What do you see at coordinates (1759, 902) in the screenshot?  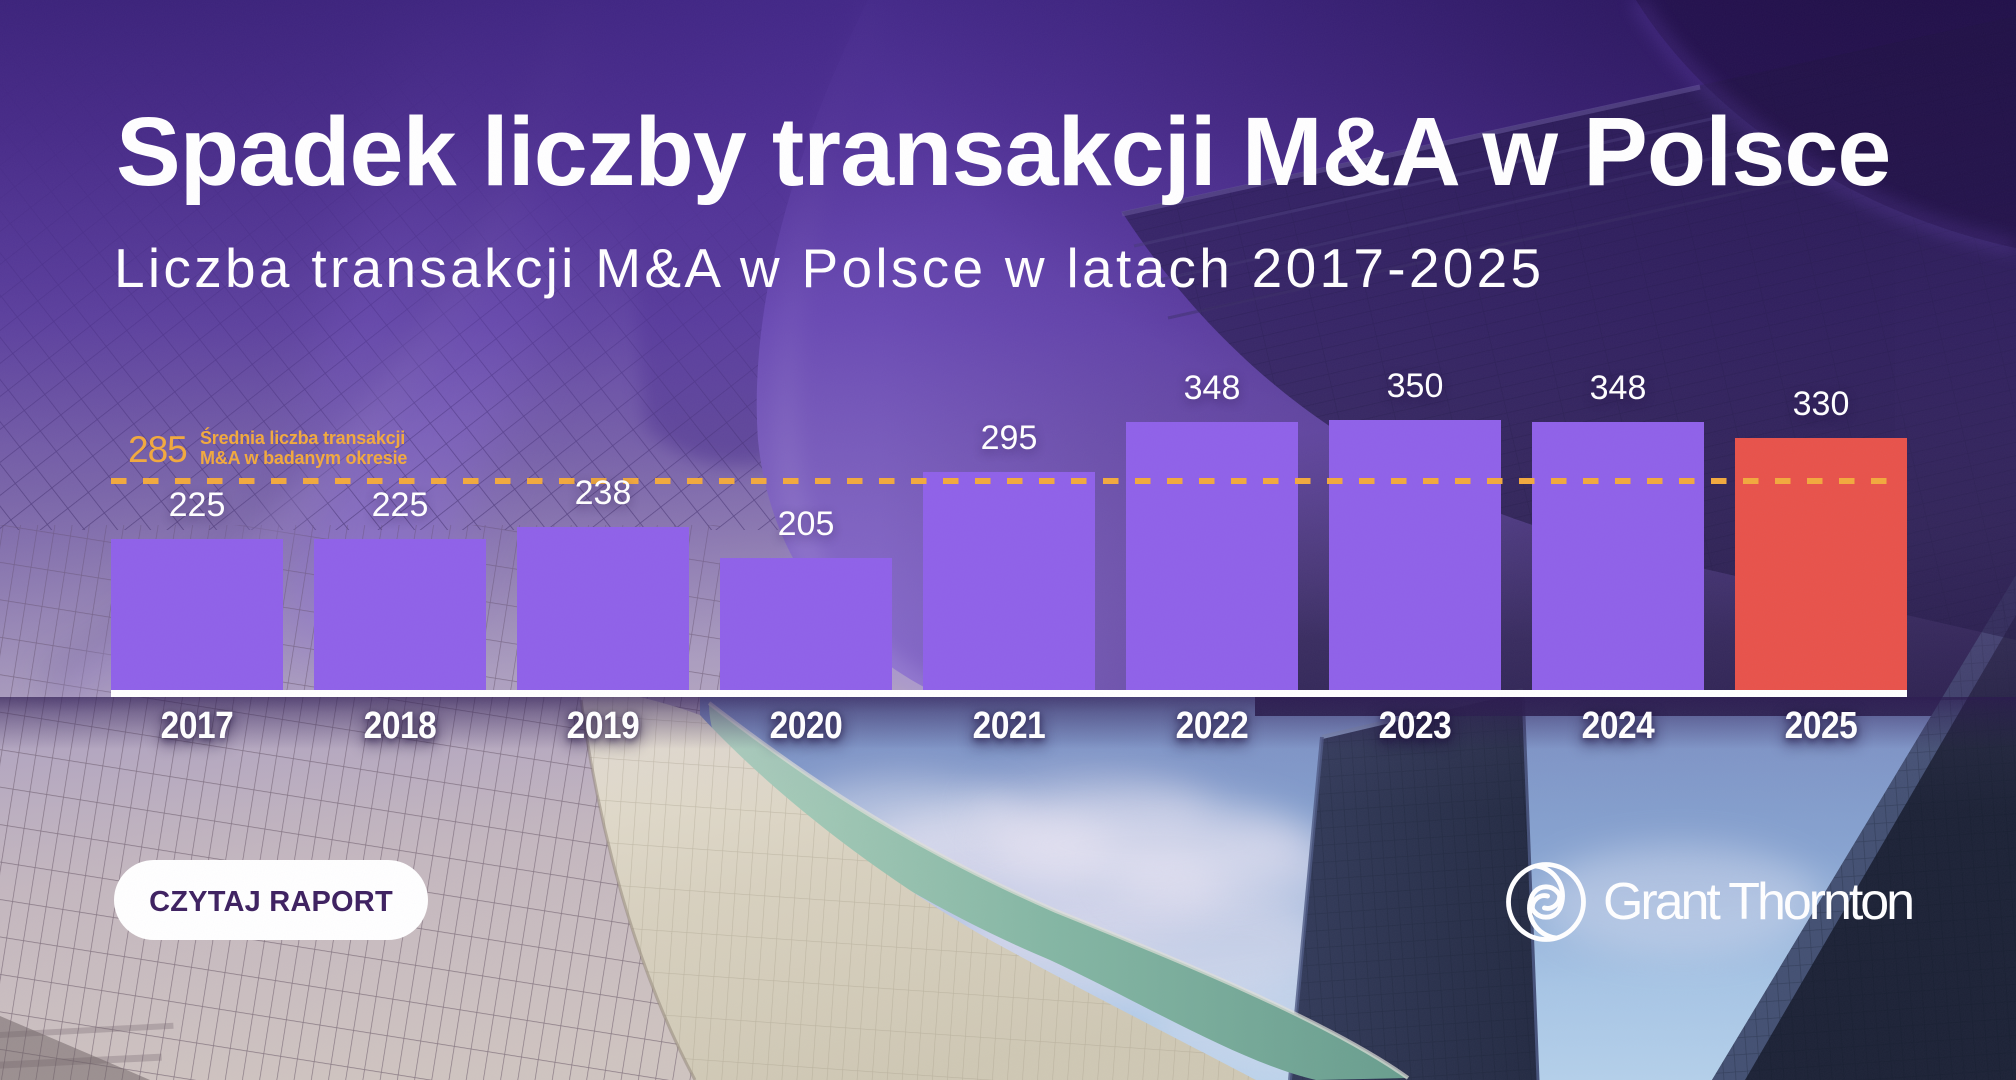 I see `svg-text: Grant Thornton` at bounding box center [1759, 902].